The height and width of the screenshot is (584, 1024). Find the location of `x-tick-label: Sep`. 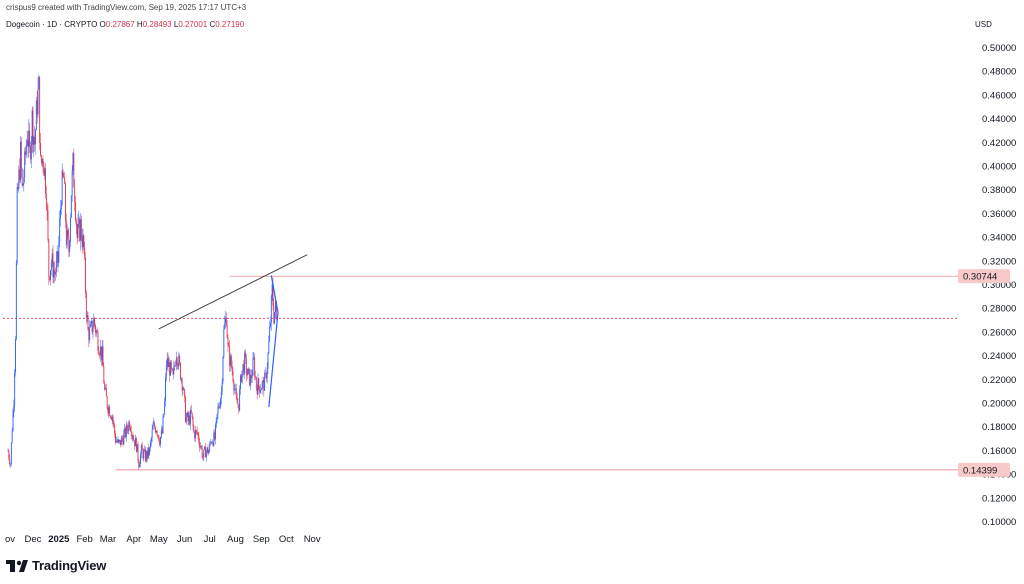

x-tick-label: Sep is located at coordinates (261, 539).